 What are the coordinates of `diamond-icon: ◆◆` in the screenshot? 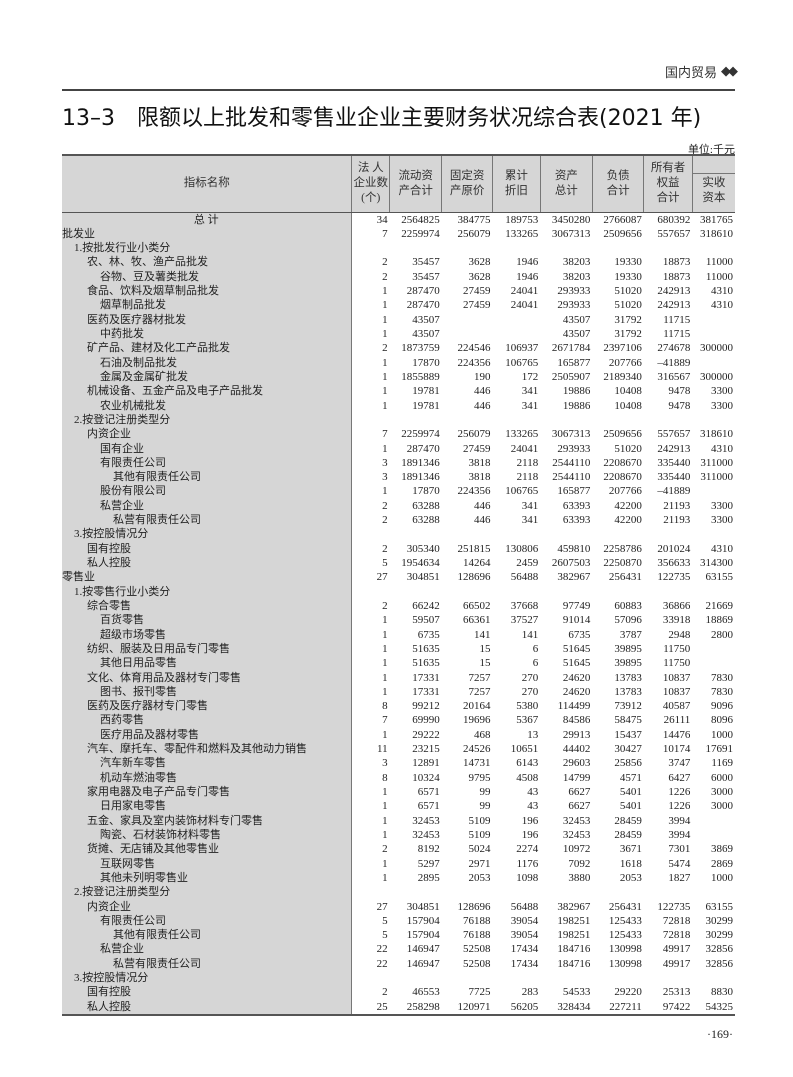 It's located at (729, 71).